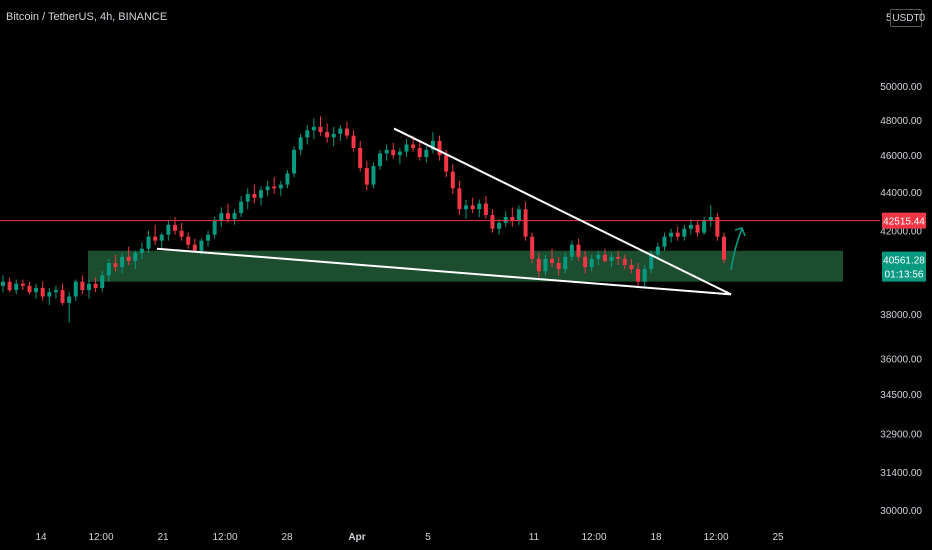 The width and height of the screenshot is (932, 550). What do you see at coordinates (906, 18) in the screenshot?
I see `currency-badge: USDT` at bounding box center [906, 18].